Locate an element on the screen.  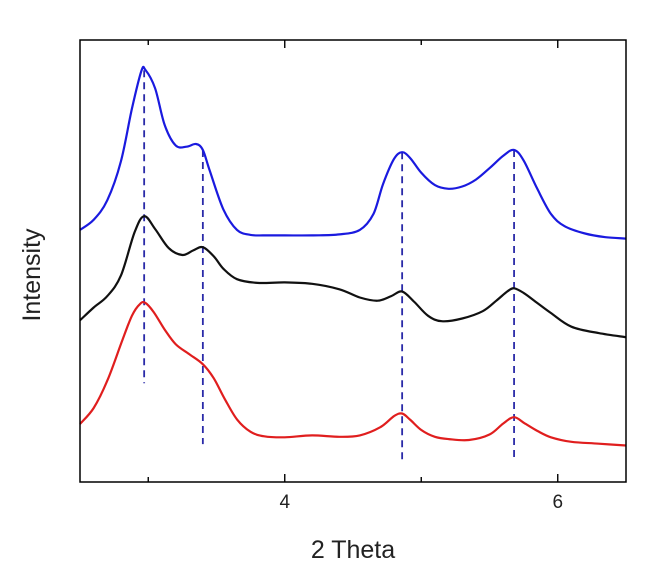
x-tick-label: 4 is located at coordinates (284, 502).